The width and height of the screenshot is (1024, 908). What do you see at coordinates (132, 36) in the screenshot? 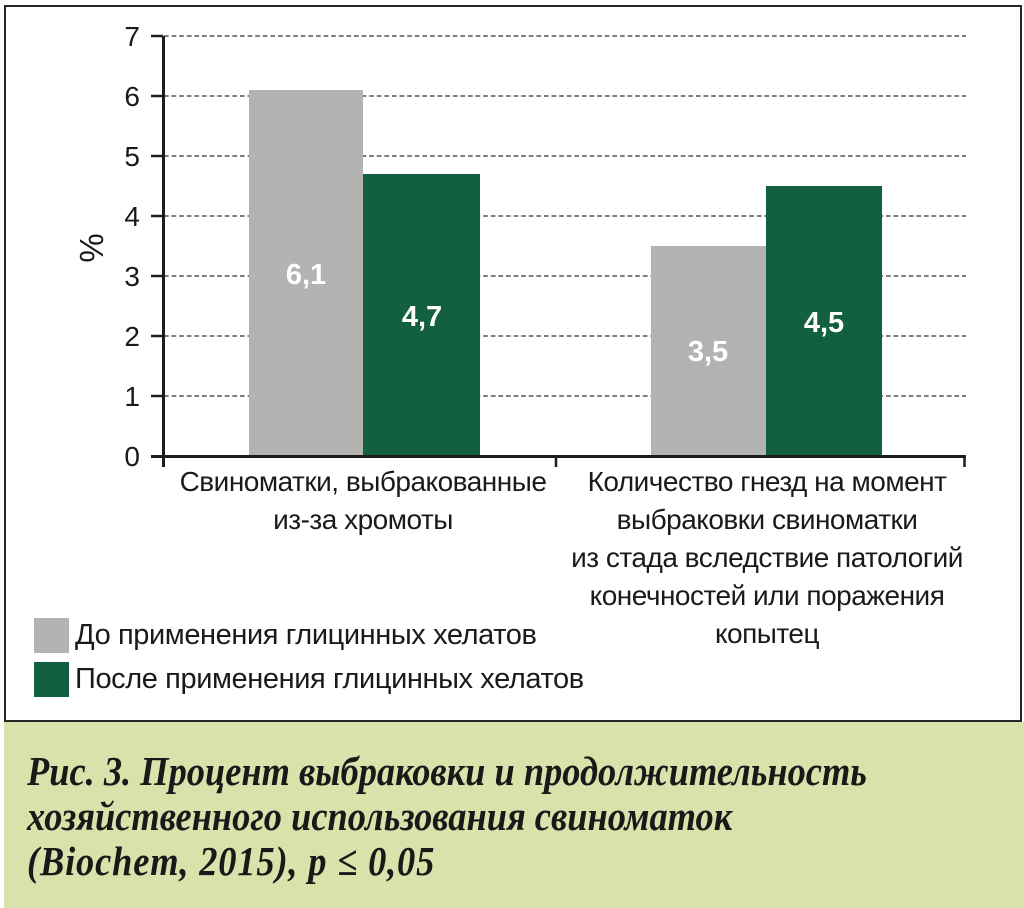
I see `svg-text: 7` at bounding box center [132, 36].